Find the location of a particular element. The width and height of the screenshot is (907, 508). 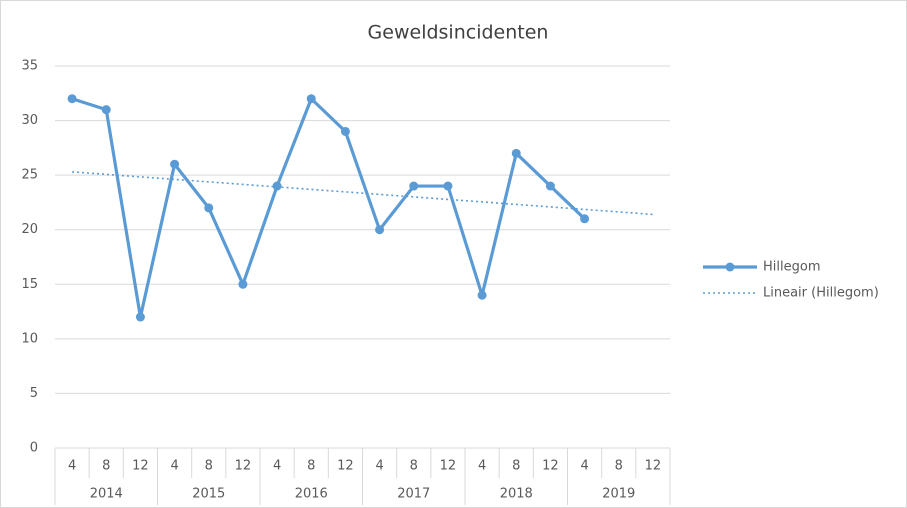

y-tick-label: 35 is located at coordinates (29, 66).